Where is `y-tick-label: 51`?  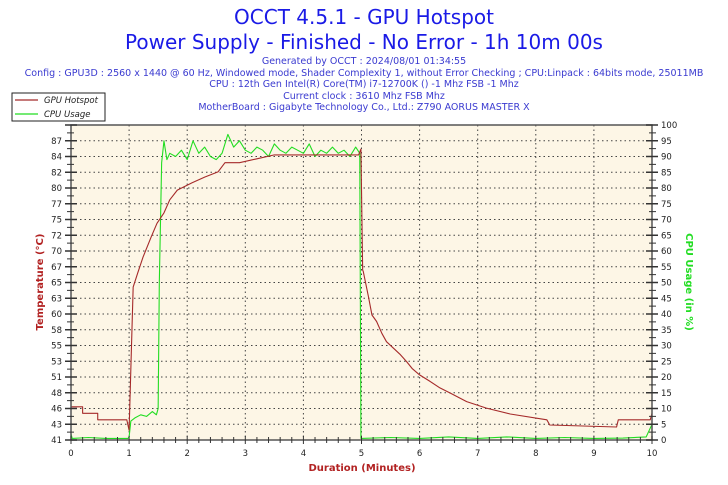 y-tick-label: 51 is located at coordinates (56, 378).